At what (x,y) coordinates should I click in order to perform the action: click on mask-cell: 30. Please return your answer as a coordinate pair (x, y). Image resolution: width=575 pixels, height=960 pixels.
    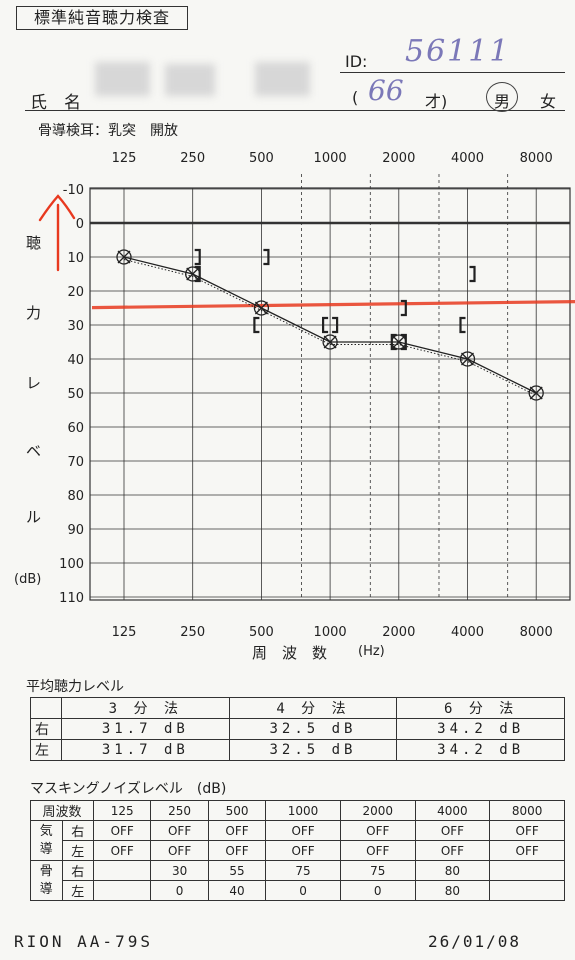
    Looking at the image, I should click on (179, 870).